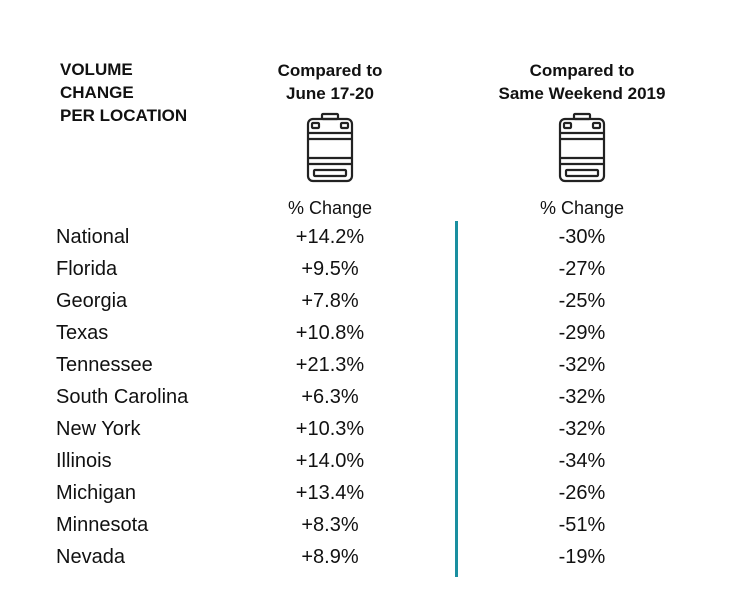 The width and height of the screenshot is (746, 608). I want to click on june-change-cell: +8.9%, so click(330, 557).